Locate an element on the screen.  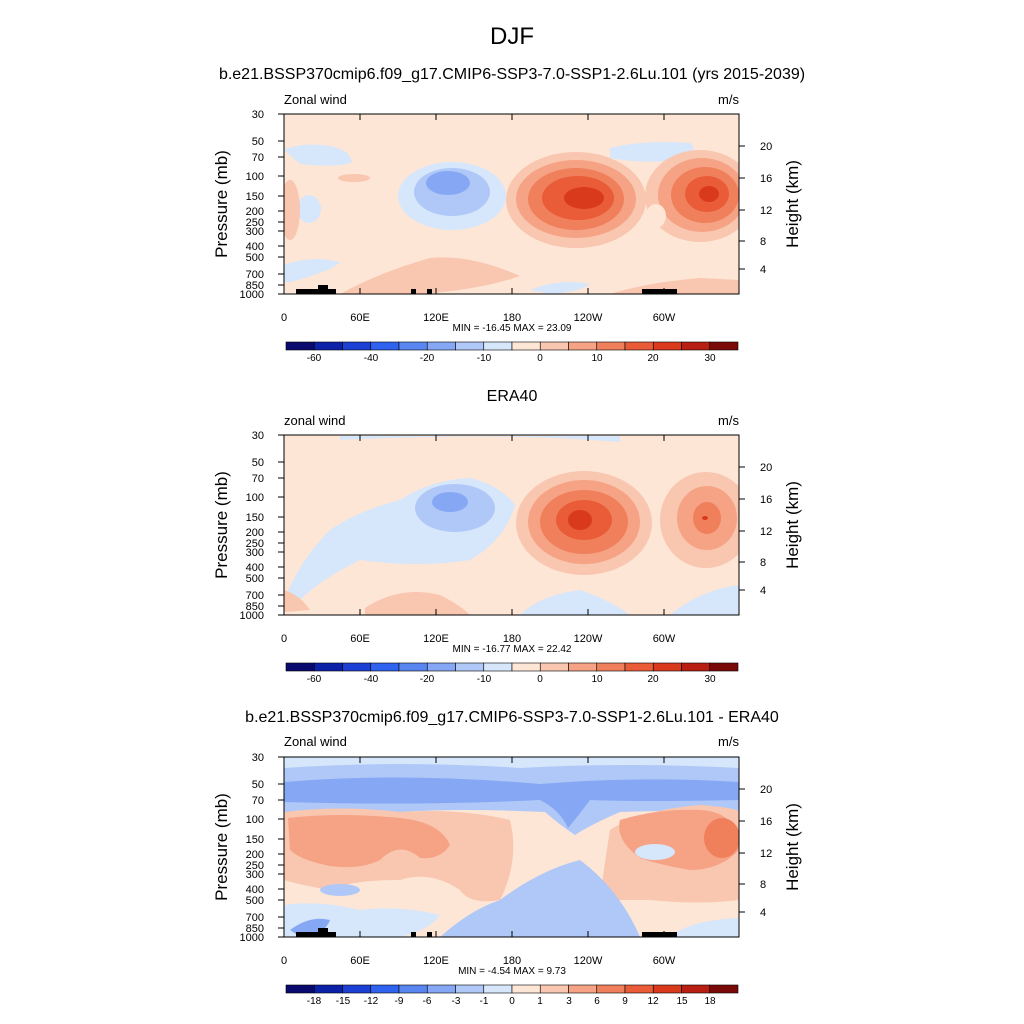
colorbar-label: 9 is located at coordinates (625, 1001).